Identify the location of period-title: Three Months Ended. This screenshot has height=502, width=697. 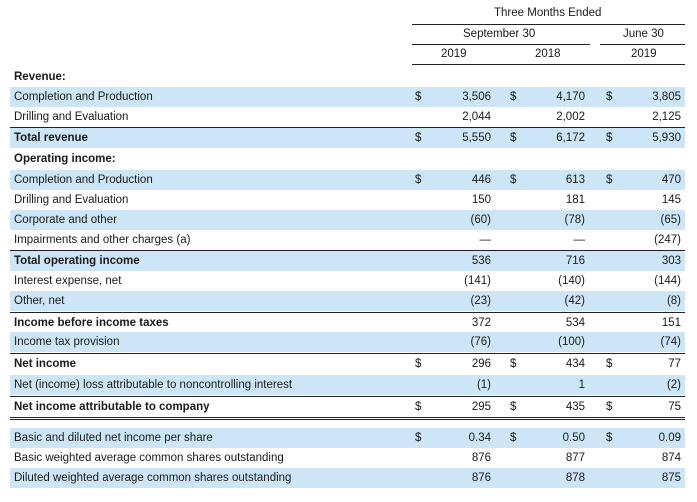
(548, 13).